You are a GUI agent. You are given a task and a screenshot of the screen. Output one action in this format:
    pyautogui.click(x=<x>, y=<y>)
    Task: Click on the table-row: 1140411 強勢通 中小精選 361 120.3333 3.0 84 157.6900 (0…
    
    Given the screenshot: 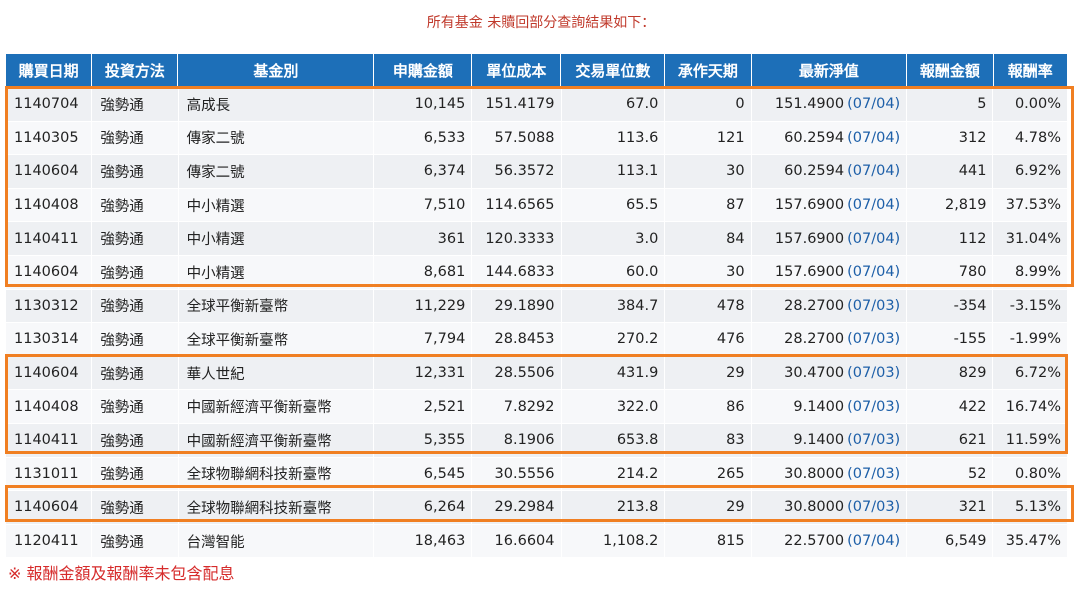 What is the action you would take?
    pyautogui.click(x=536, y=239)
    